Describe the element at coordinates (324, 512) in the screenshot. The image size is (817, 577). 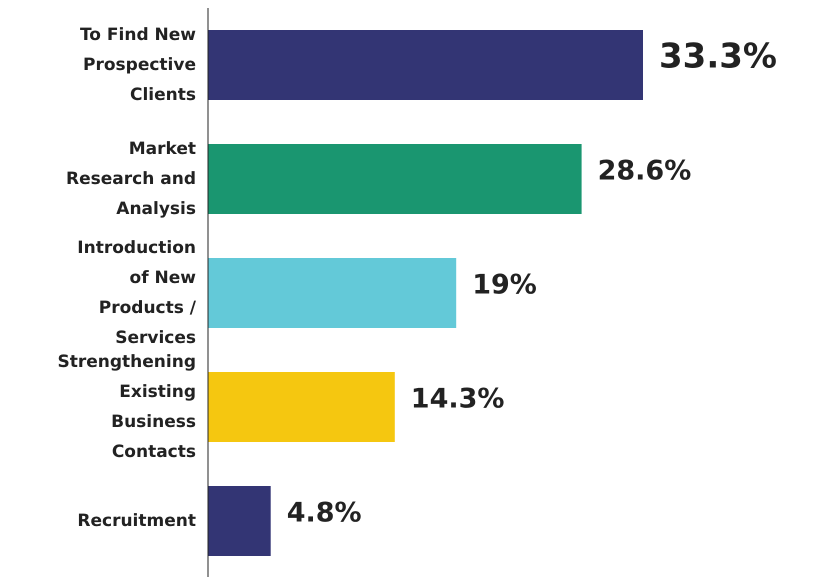
I see `data-label: 4.8%` at that location.